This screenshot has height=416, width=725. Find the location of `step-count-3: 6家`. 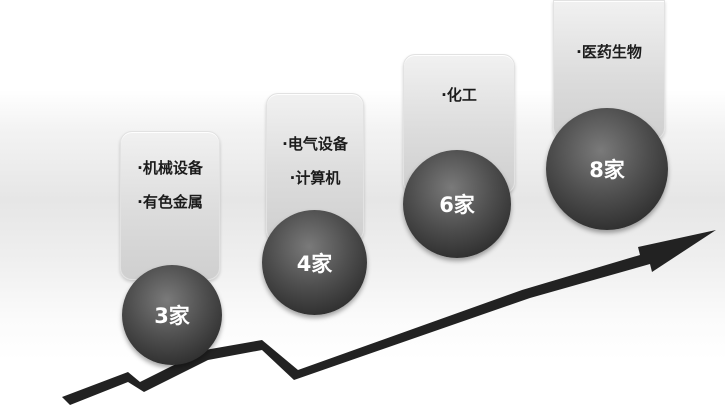

step-count-3: 6家 is located at coordinates (457, 204).